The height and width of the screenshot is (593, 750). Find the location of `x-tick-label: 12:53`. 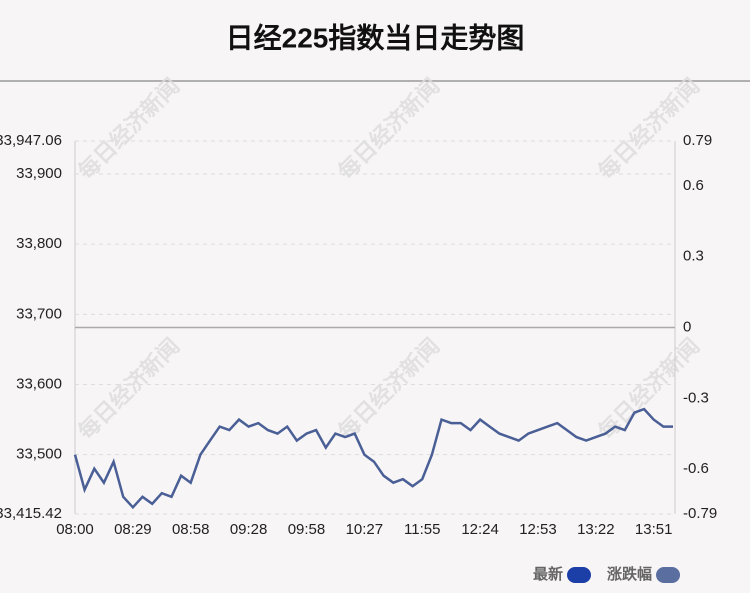

x-tick-label: 12:53 is located at coordinates (538, 529).